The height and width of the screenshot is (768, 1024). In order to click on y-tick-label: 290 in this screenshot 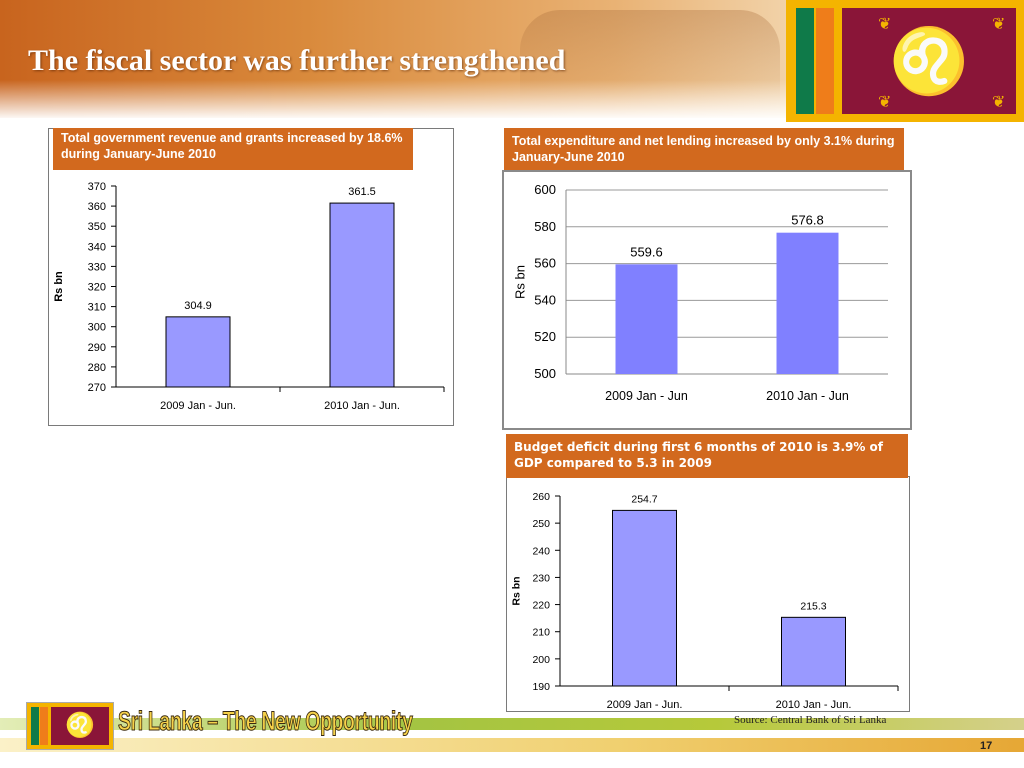, I will do `click(97, 348)`.